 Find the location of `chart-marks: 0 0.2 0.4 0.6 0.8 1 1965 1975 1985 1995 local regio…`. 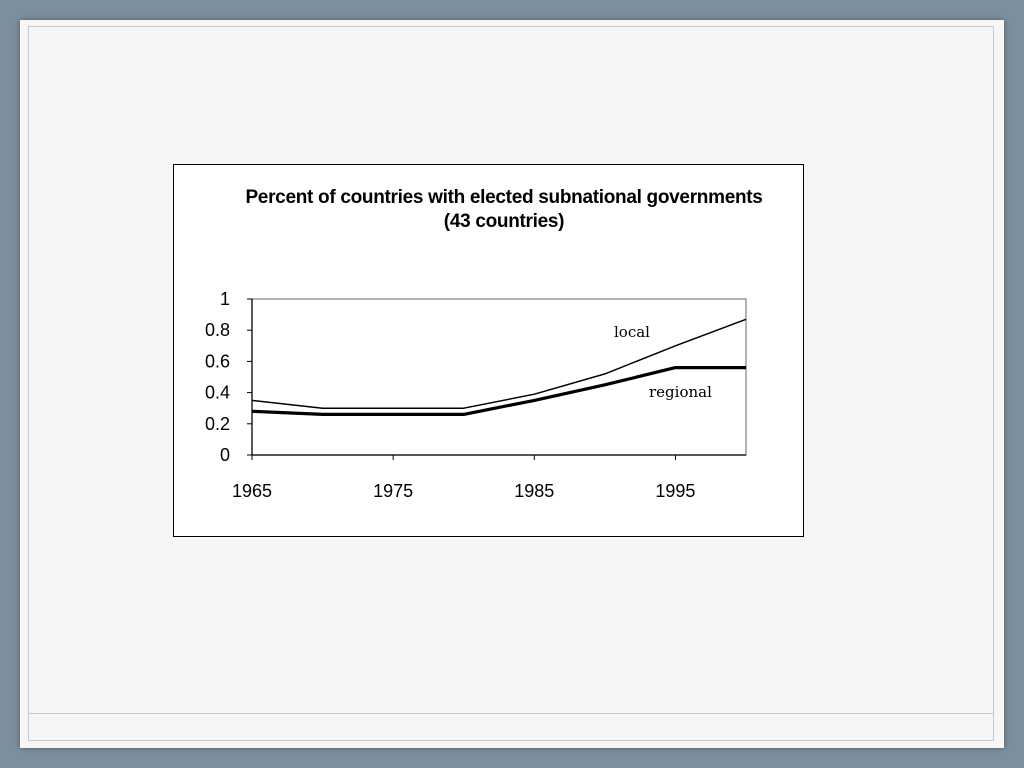

chart-marks: 0 0.2 0.4 0.6 0.8 1 1965 1975 1985 1995 local regio… is located at coordinates (476, 395).